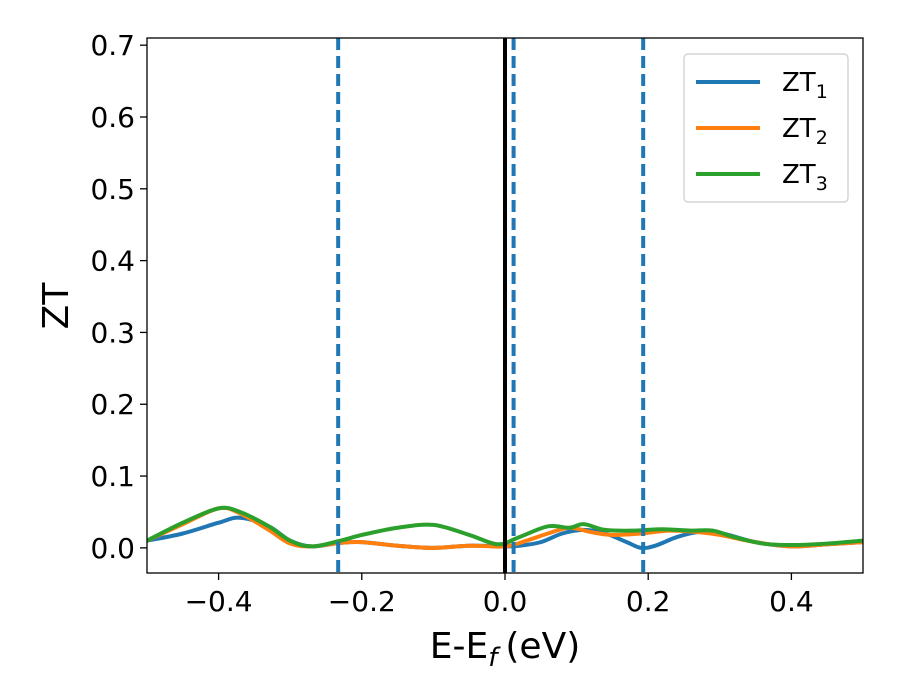  I want to click on x-axis-label-sub: f, so click(494, 658).